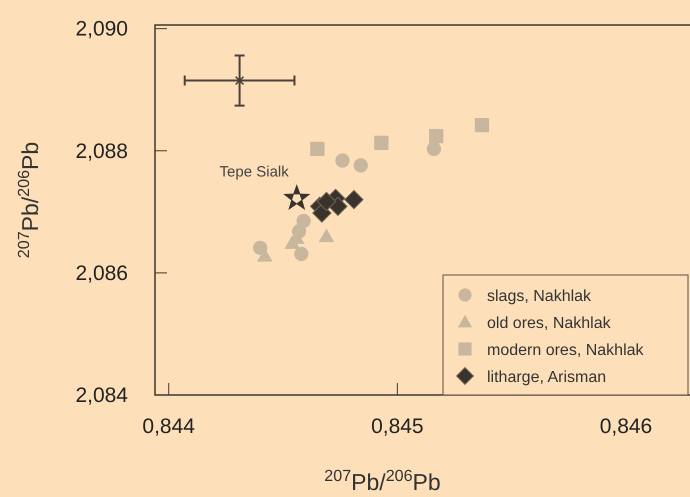 The width and height of the screenshot is (690, 497). What do you see at coordinates (546, 377) in the screenshot?
I see `legend-label: litharge, Arisman` at bounding box center [546, 377].